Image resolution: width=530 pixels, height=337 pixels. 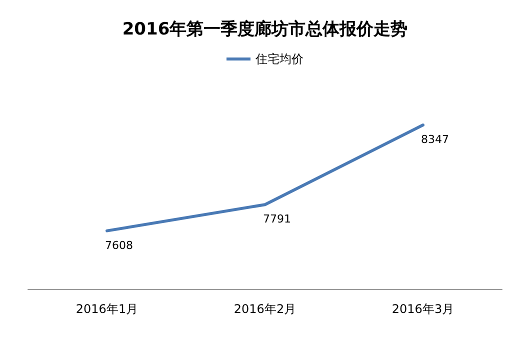 What do you see at coordinates (435, 139) in the screenshot?
I see `data-label: 8347` at bounding box center [435, 139].